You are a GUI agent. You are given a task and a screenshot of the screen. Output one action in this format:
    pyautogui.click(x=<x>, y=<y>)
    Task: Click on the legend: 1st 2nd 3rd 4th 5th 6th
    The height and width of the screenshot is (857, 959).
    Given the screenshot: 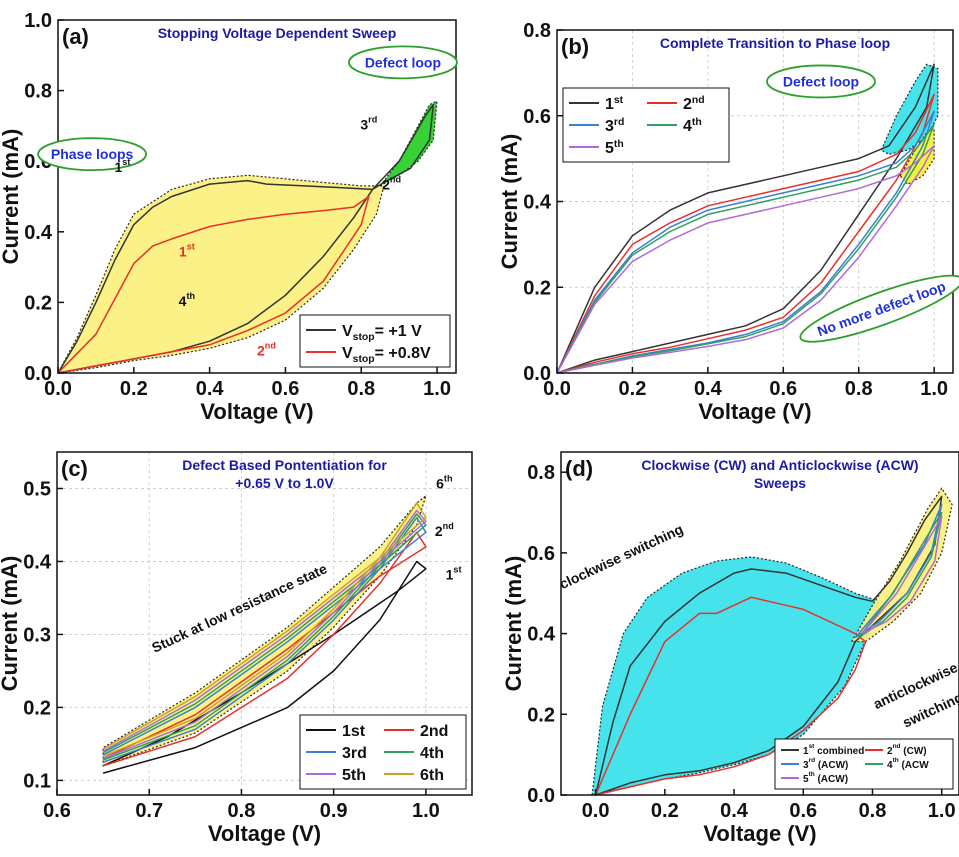 What is the action you would take?
    pyautogui.click(x=383, y=752)
    